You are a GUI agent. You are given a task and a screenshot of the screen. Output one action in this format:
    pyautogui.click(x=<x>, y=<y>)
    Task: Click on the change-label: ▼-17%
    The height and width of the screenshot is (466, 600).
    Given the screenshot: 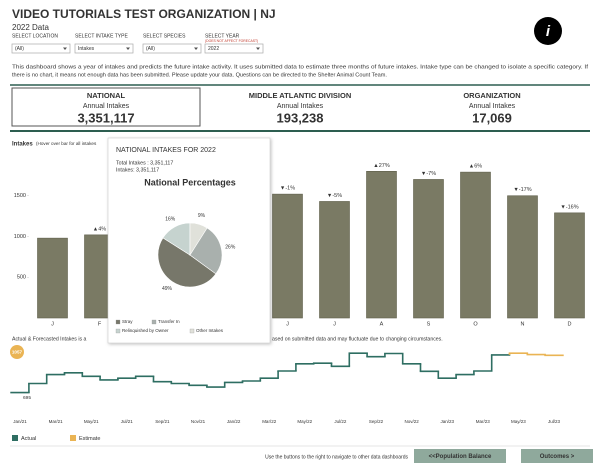 What is the action you would take?
    pyautogui.click(x=522, y=190)
    